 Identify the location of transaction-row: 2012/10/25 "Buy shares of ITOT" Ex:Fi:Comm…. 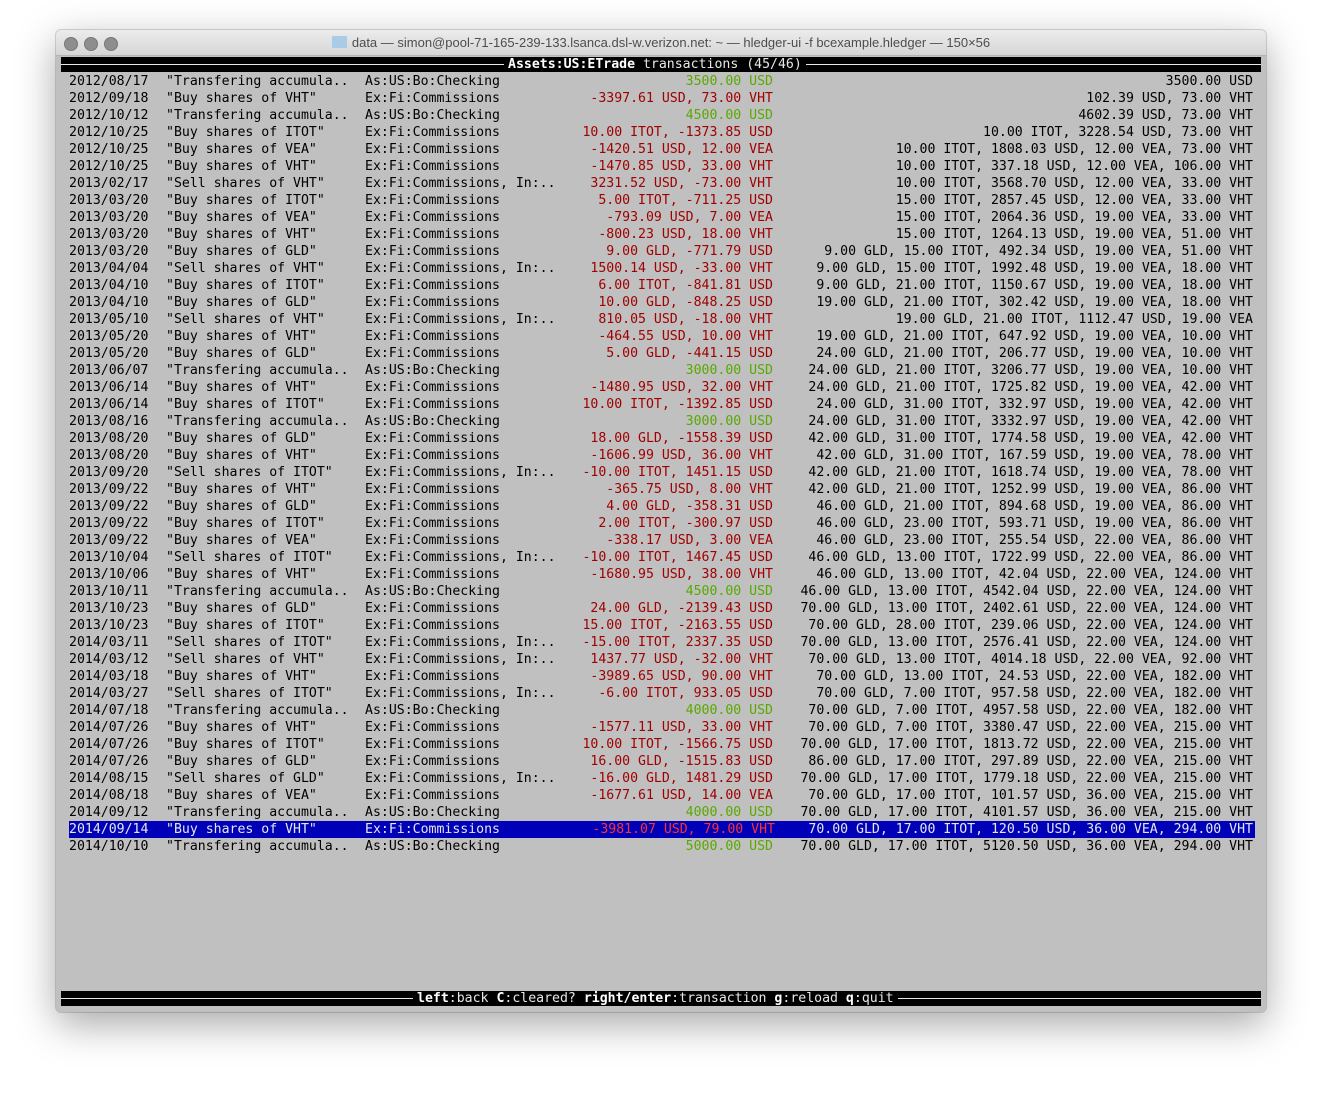
(661, 132).